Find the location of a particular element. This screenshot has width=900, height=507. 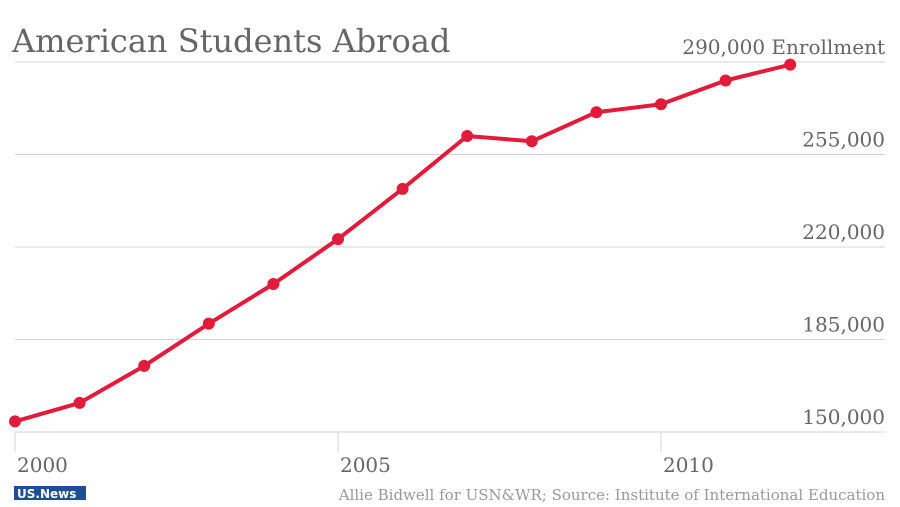

y-tick-label: 185,000 is located at coordinates (843, 325).